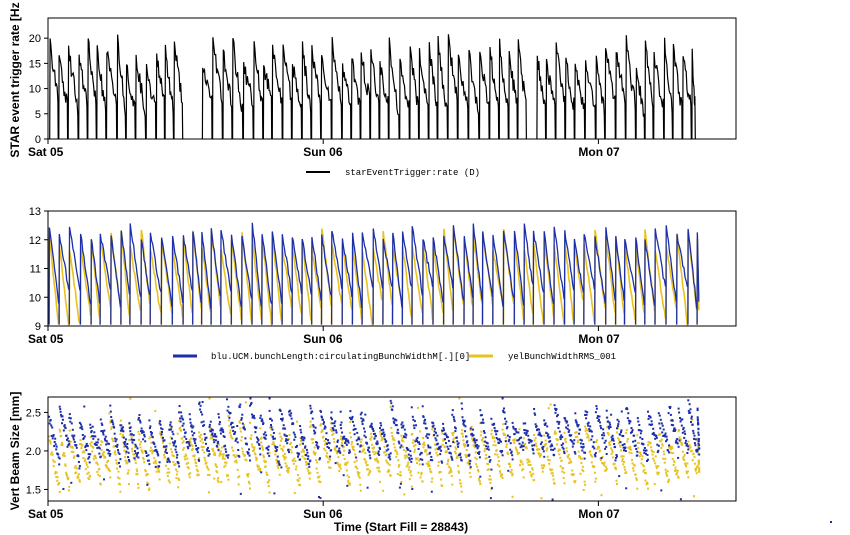 Image resolution: width=850 pixels, height=535 pixels. Describe the element at coordinates (46, 514) in the screenshot. I see `x-tick-label: Sat 05` at that location.